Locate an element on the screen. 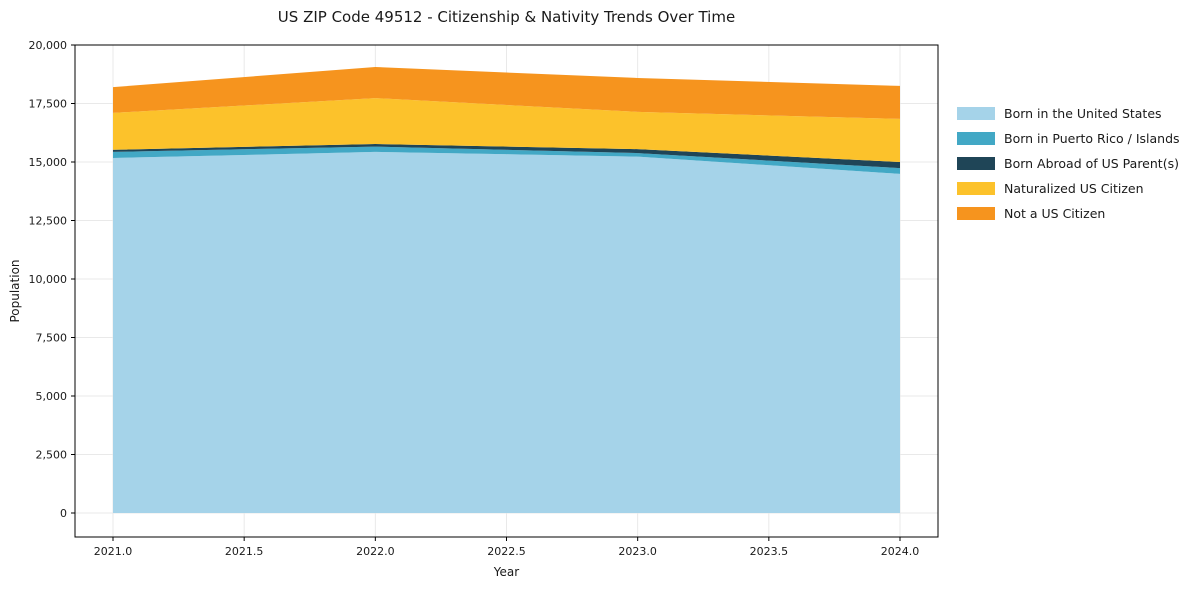  legend-item: Born in Puerto Rico / Islands is located at coordinates (1068, 138).